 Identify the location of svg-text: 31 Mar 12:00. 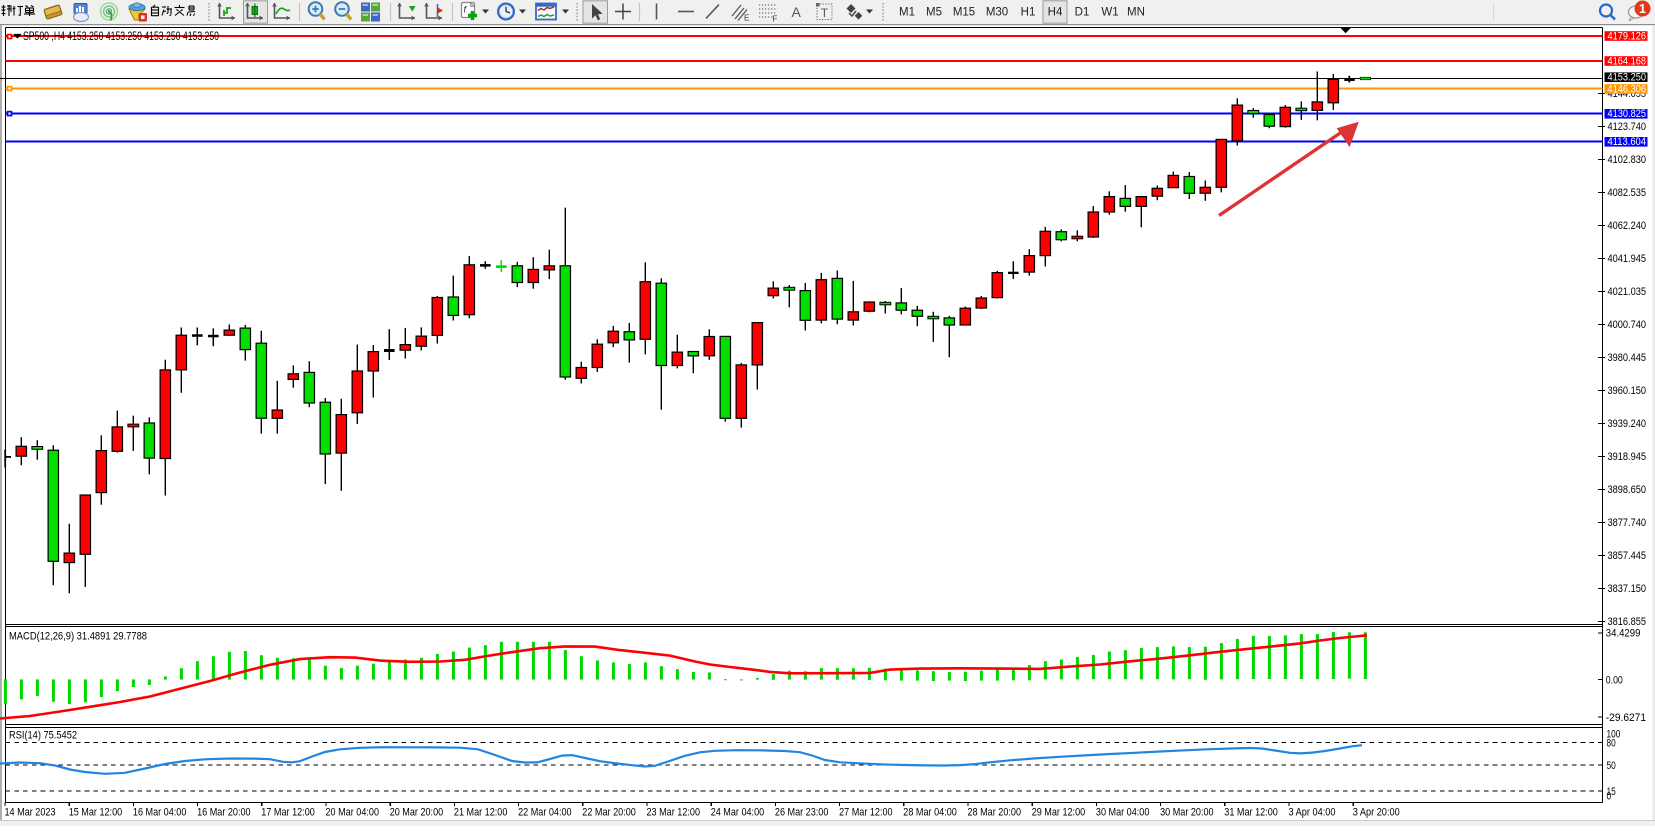
(1251, 813).